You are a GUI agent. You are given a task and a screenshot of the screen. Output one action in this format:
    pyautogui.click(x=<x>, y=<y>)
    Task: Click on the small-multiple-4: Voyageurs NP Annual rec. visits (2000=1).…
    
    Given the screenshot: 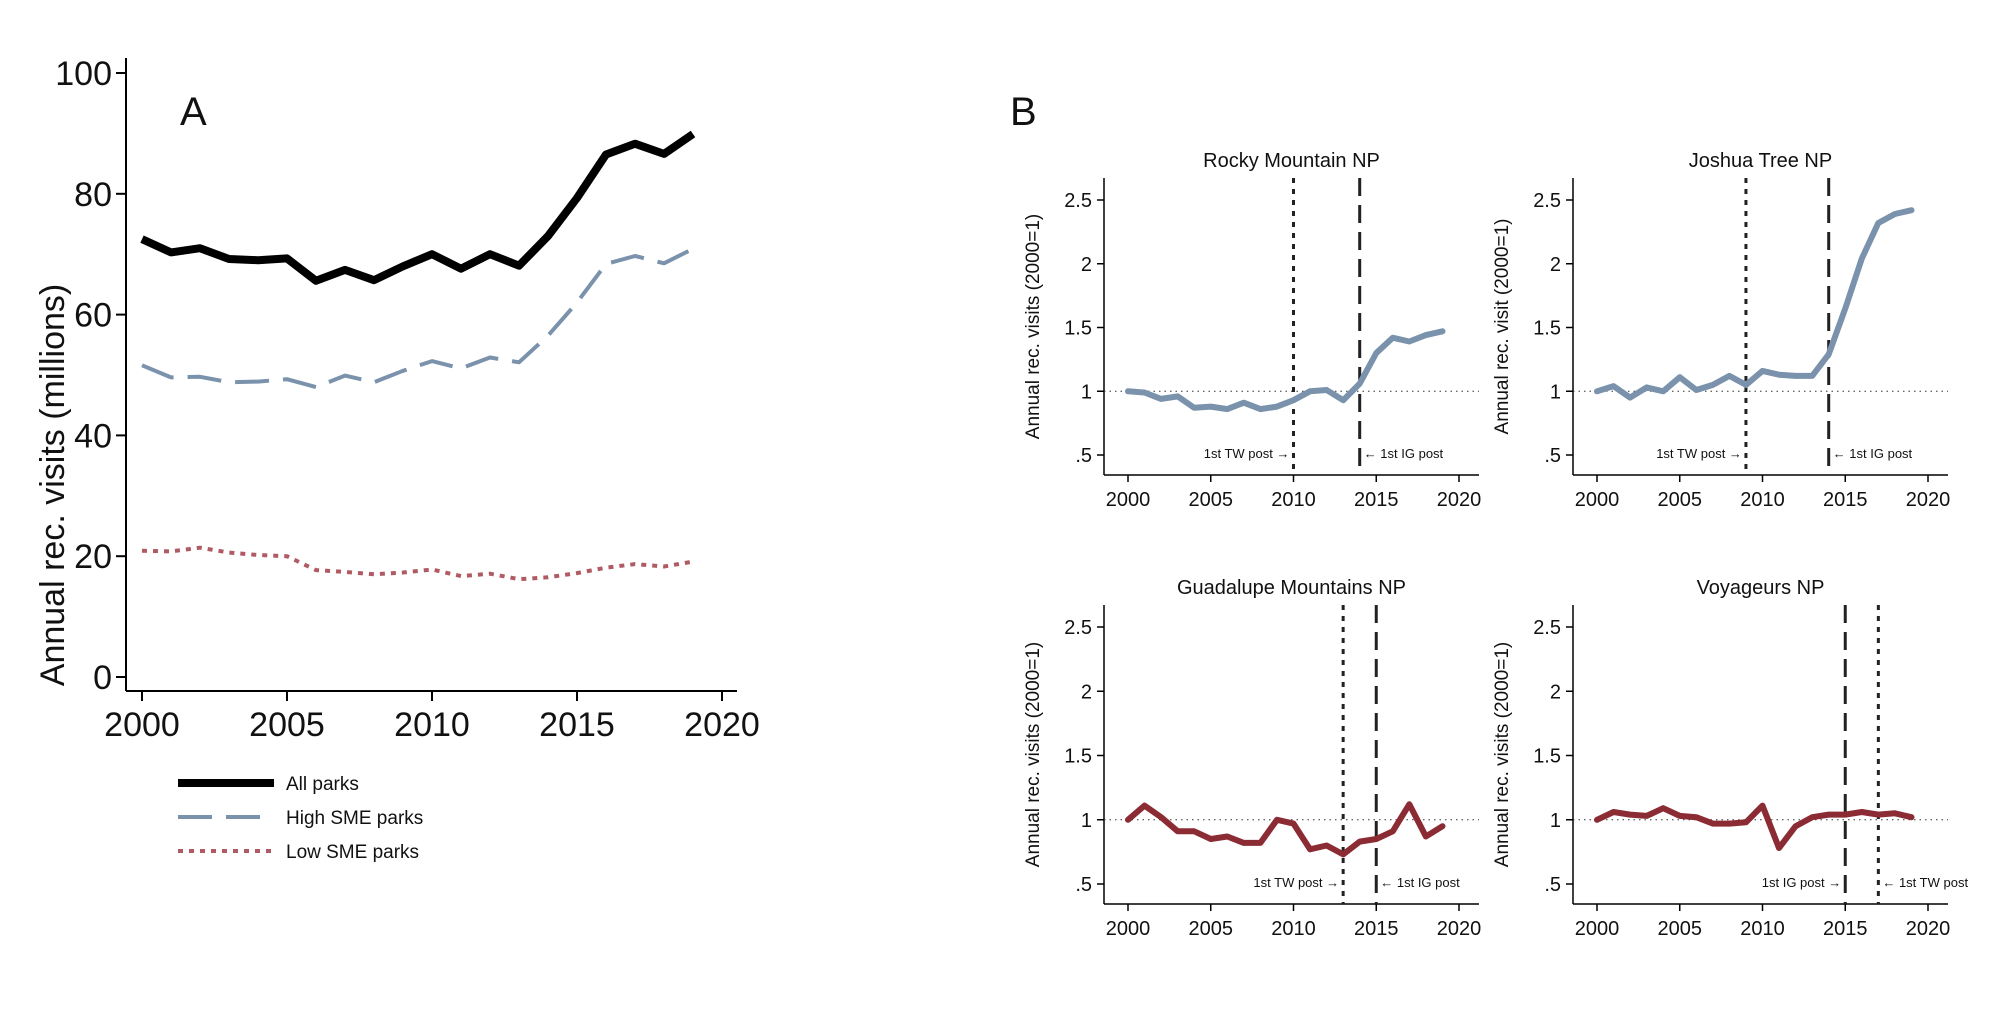 What is the action you would take?
    pyautogui.click(x=1730, y=758)
    